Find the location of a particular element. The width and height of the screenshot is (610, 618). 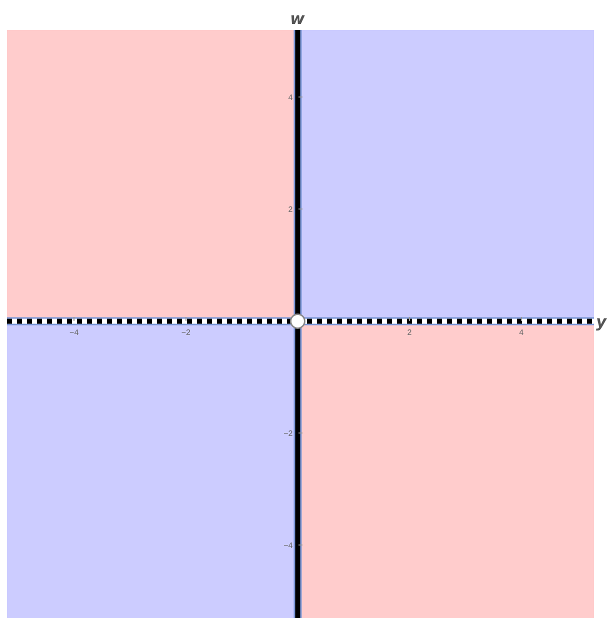

x-axis-title: y is located at coordinates (601, 321).